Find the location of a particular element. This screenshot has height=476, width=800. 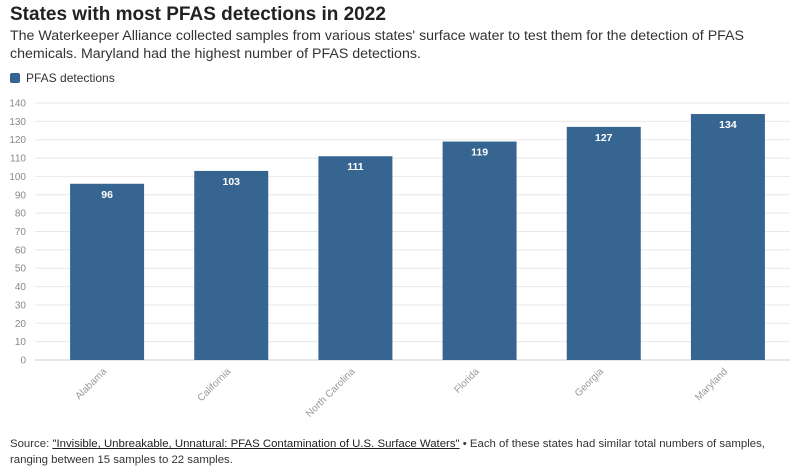

y-tick-label: 50 is located at coordinates (21, 269).